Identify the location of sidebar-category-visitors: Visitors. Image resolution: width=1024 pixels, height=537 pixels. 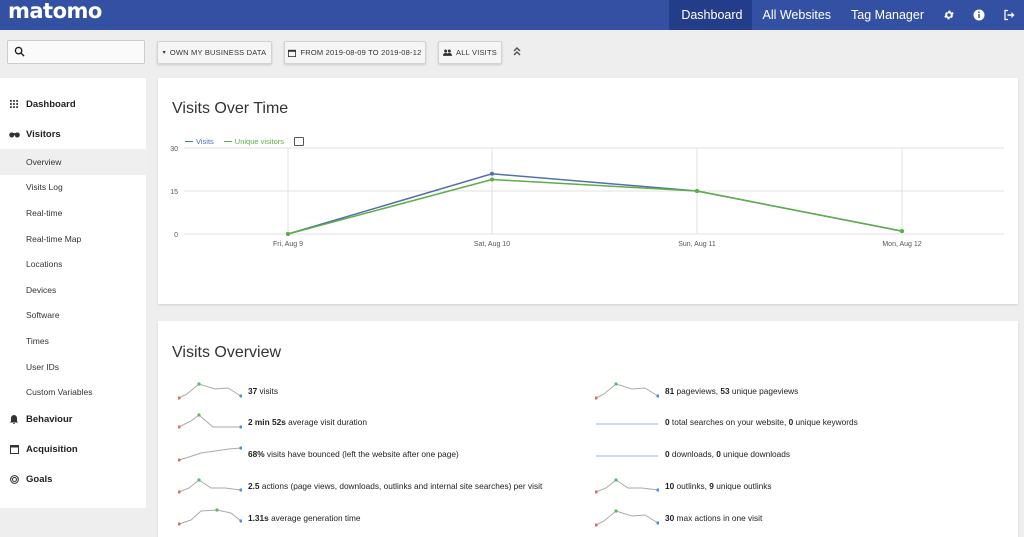
(73, 134).